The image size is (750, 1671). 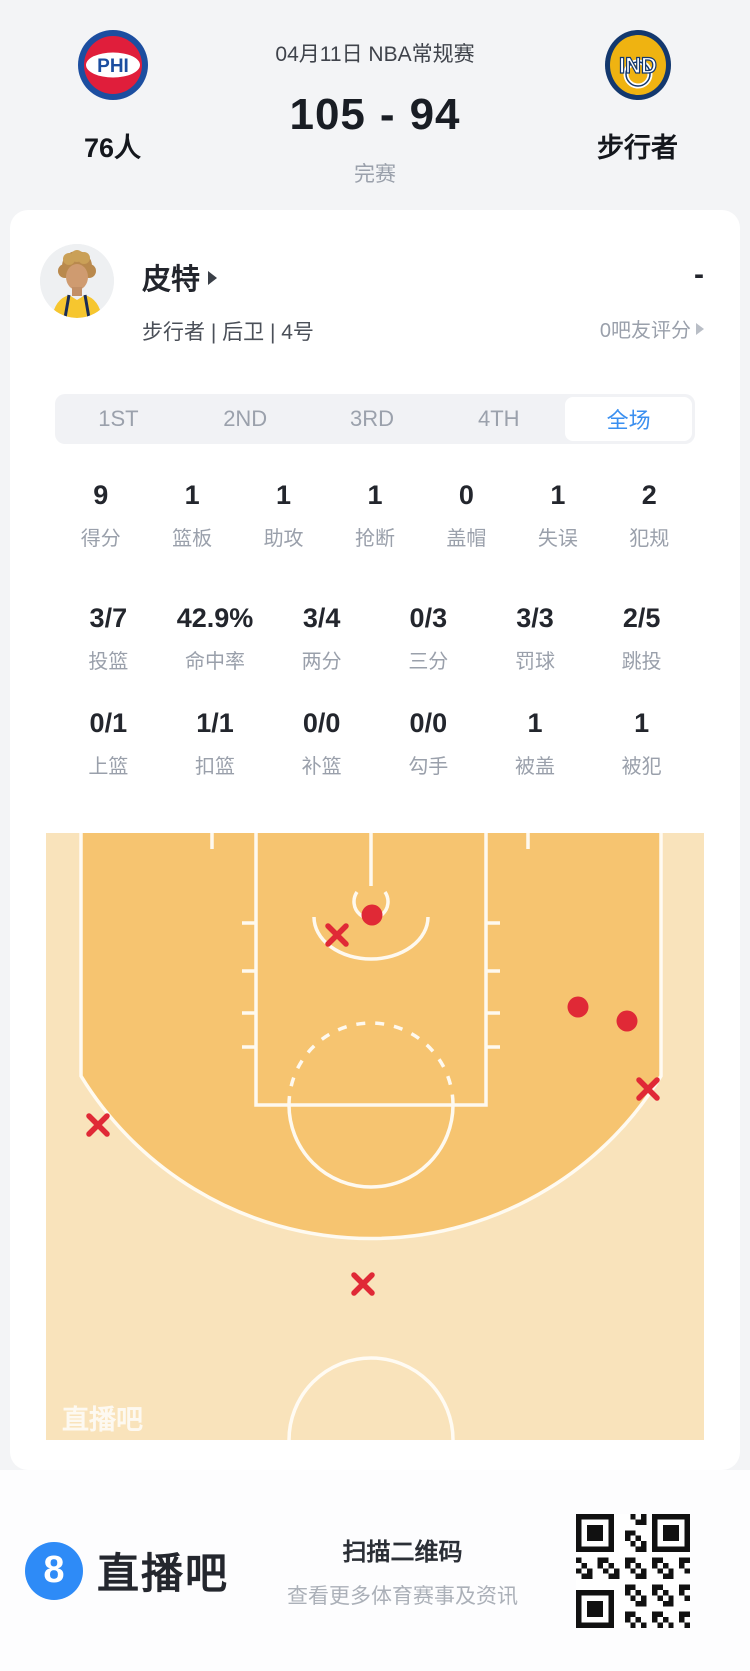 What do you see at coordinates (228, 332) in the screenshot?
I see `player-meta: 步行者 | 后卫 | 4号` at bounding box center [228, 332].